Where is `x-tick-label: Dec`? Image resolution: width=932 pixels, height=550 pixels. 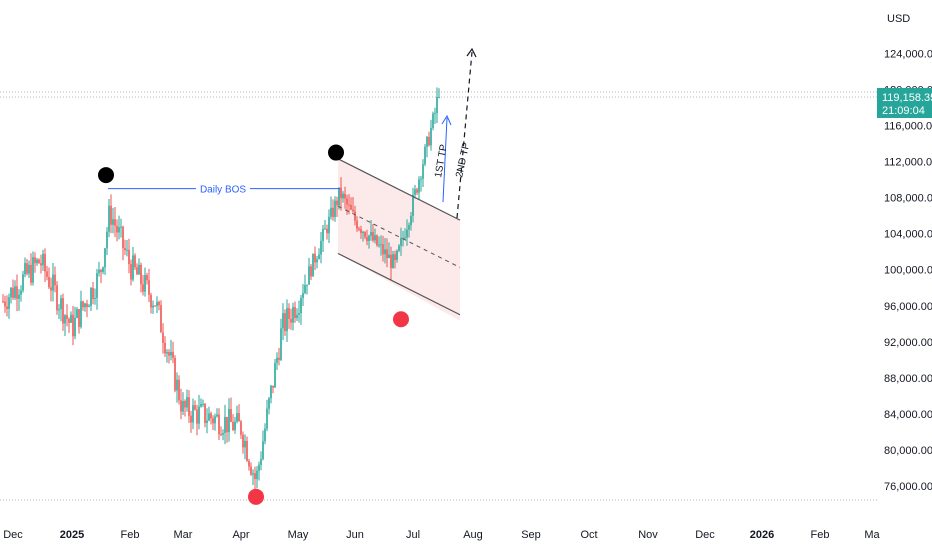
x-tick-label: Dec is located at coordinates (13, 535).